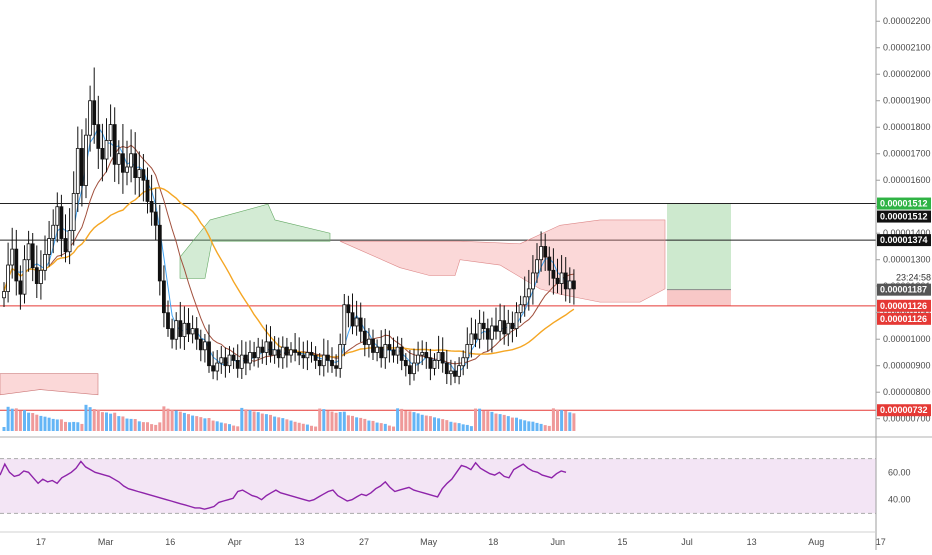 Image resolution: width=932 pixels, height=555 pixels. I want to click on time-axis: 17 Mar 16 Apr 13 27 May 18 Jun 15 Jul 13 Aug 17, so click(461, 542).